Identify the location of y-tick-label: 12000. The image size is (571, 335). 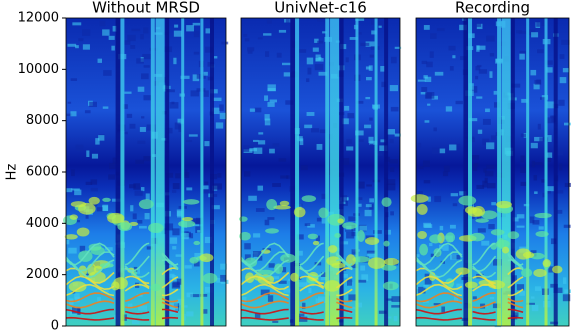
(38, 18).